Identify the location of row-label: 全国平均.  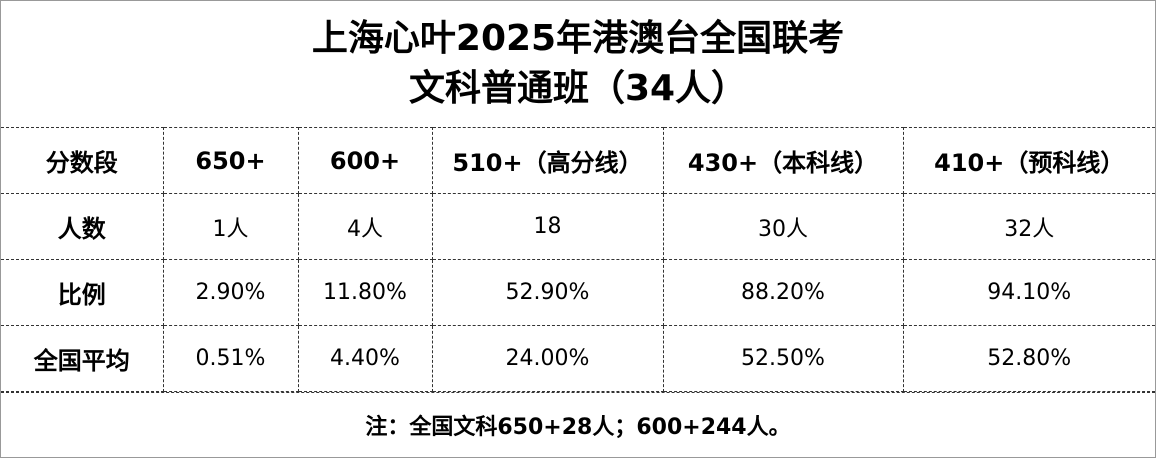
(82, 358).